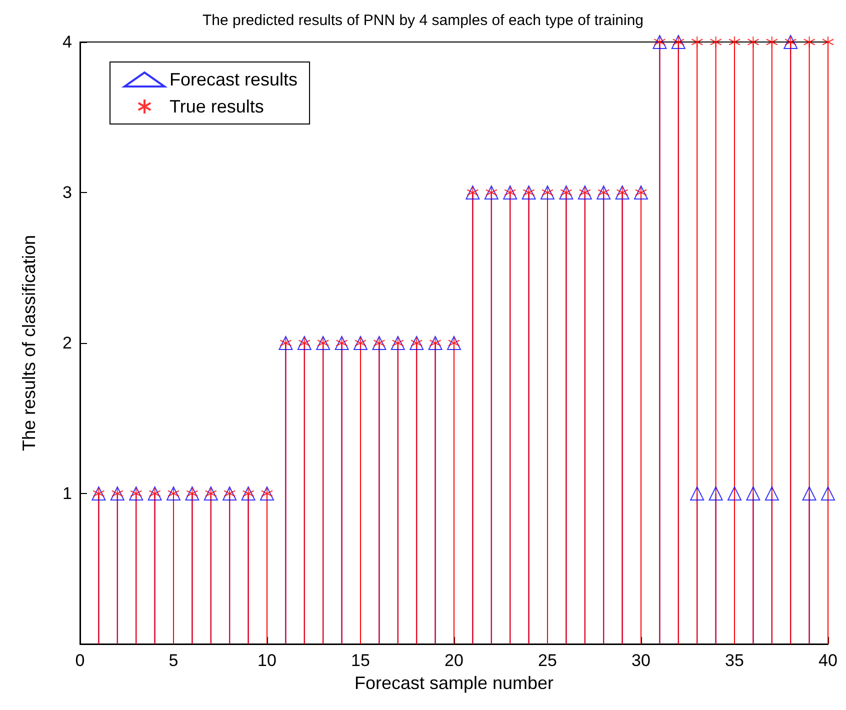 This screenshot has height=710, width=846. I want to click on x-tick-label: 40, so click(828, 660).